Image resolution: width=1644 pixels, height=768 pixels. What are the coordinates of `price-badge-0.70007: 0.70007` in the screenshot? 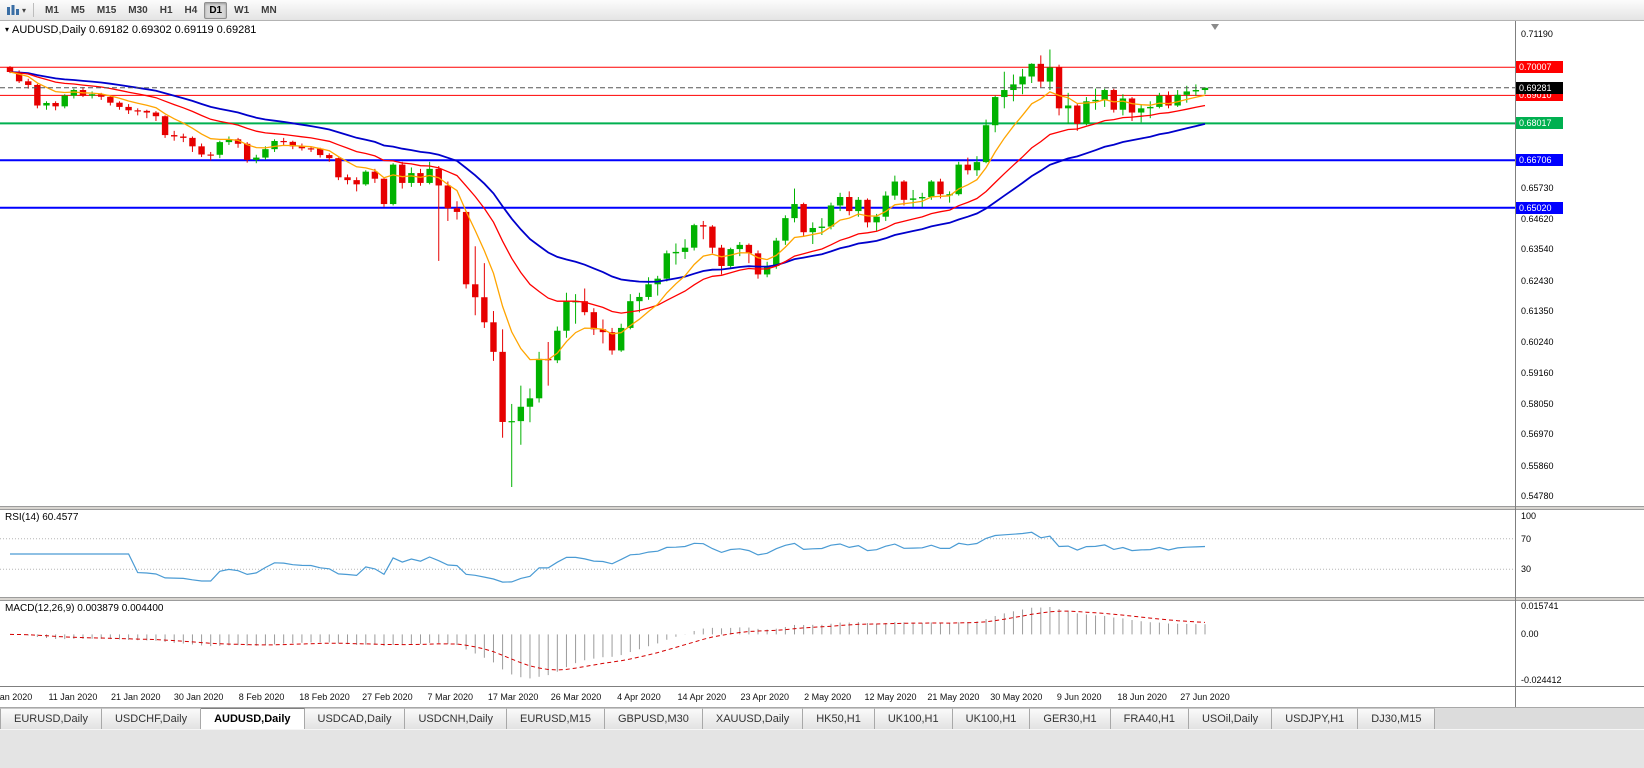 It's located at (1539, 67).